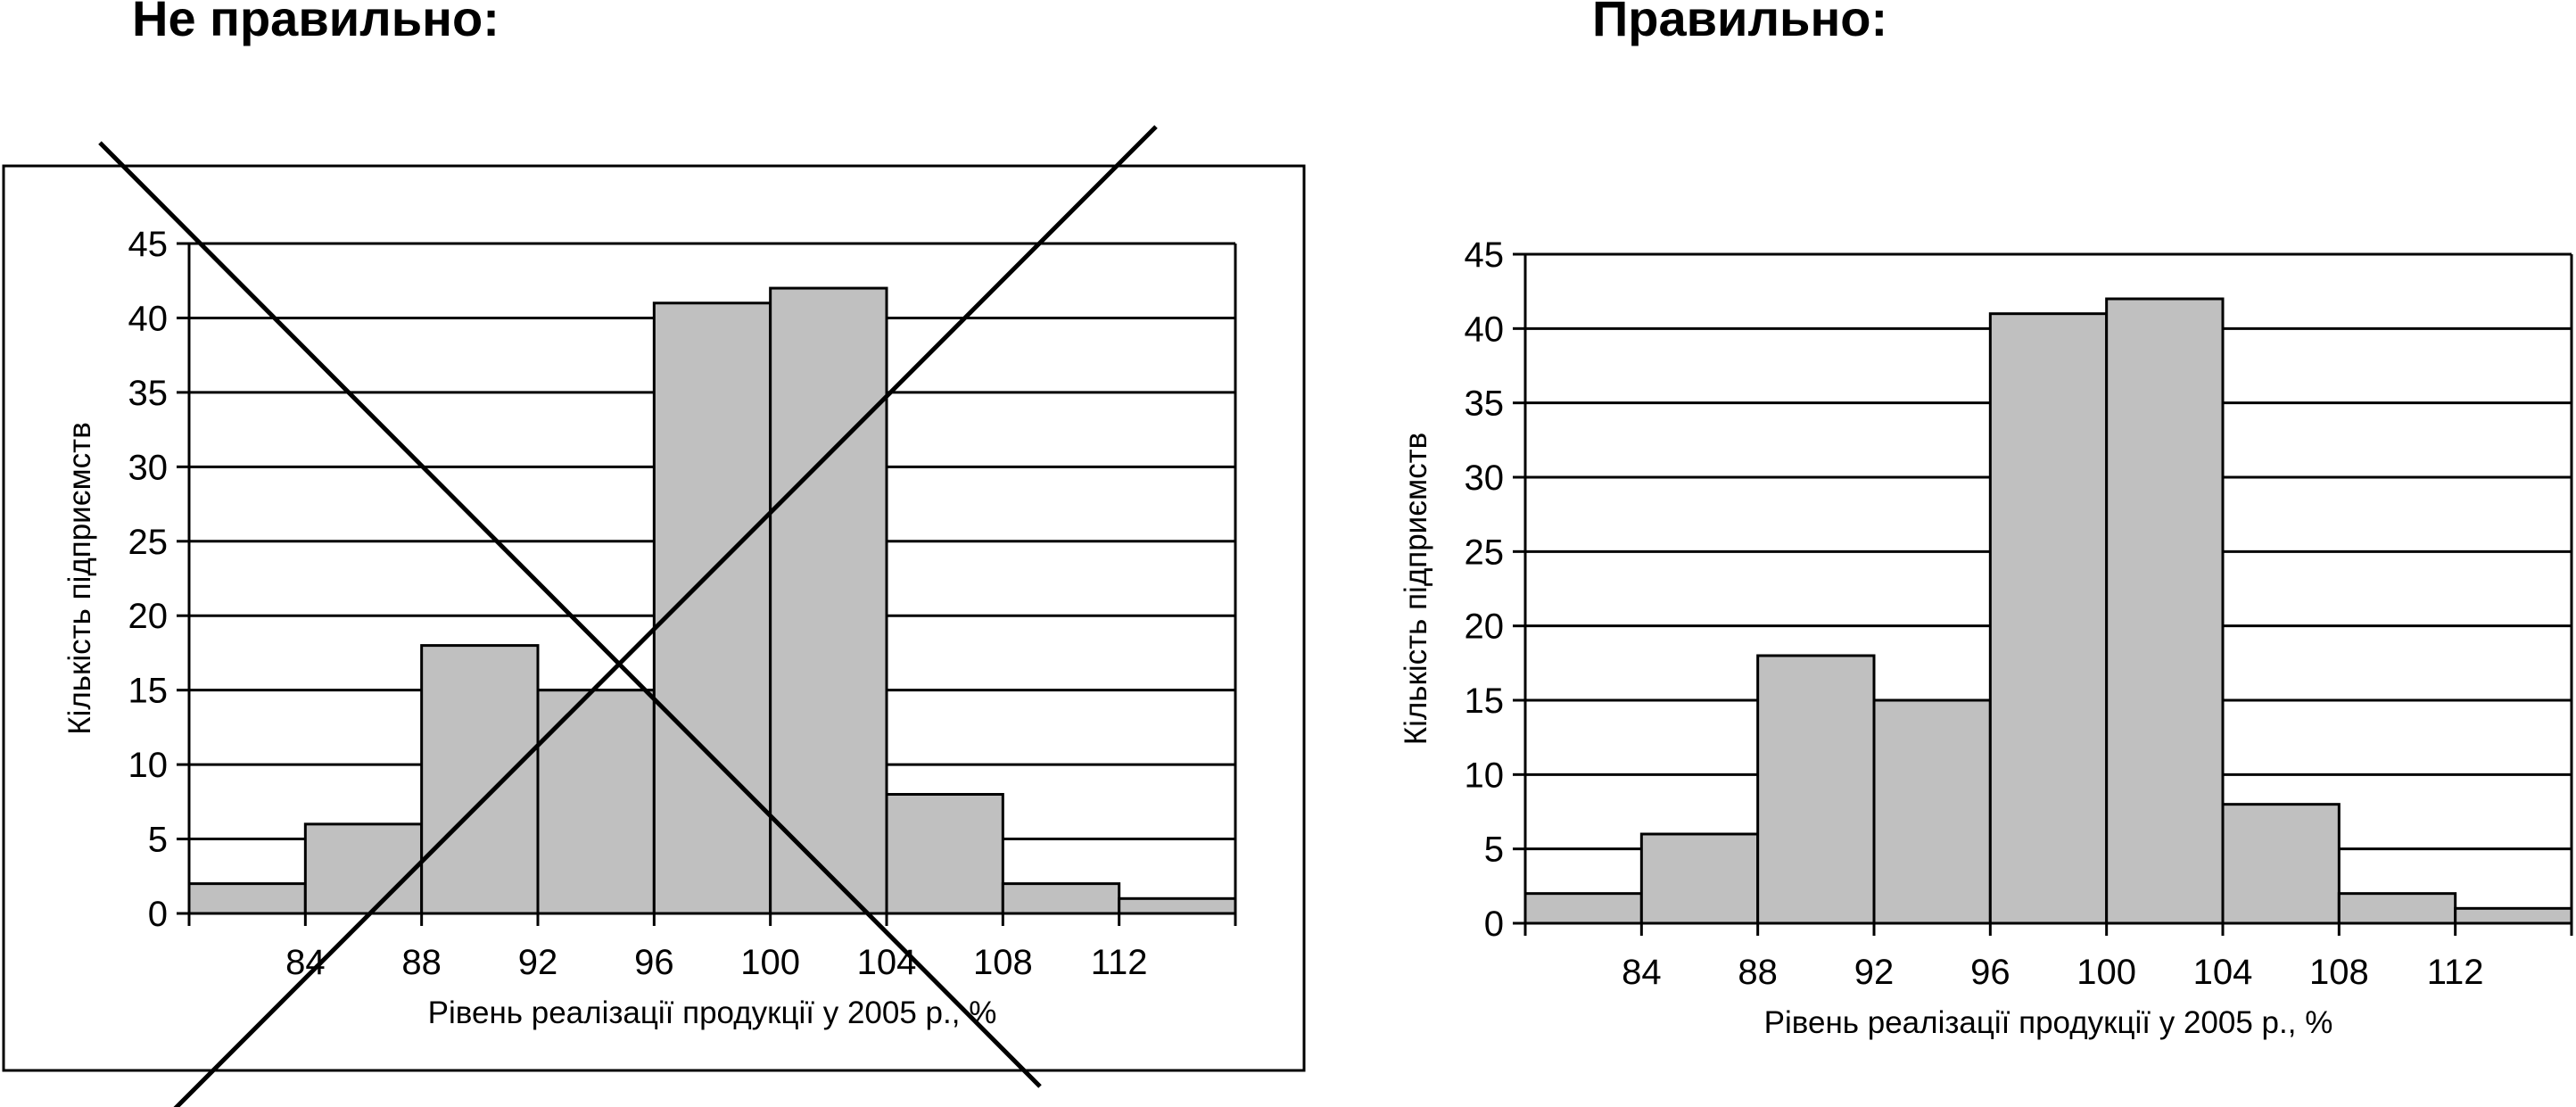  What do you see at coordinates (1642, 973) in the screenshot?
I see `x-tick-label: 84` at bounding box center [1642, 973].